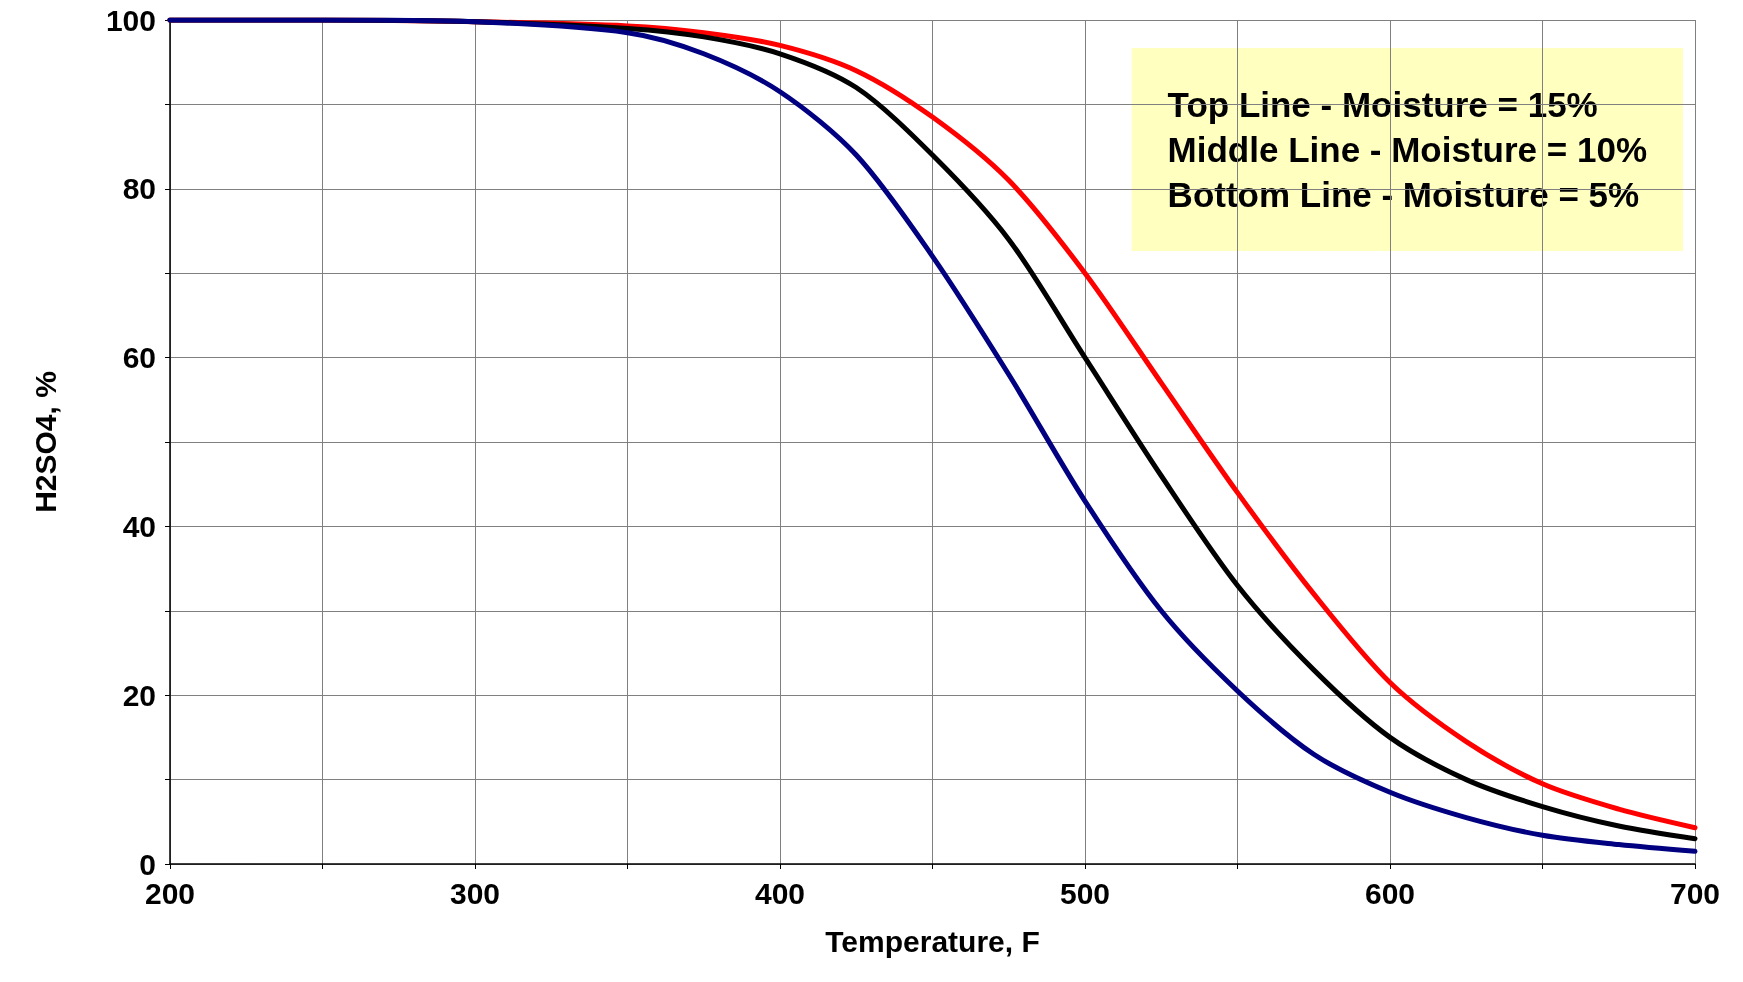 The width and height of the screenshot is (1743, 982). I want to click on x-tick-label: 700, so click(1695, 893).